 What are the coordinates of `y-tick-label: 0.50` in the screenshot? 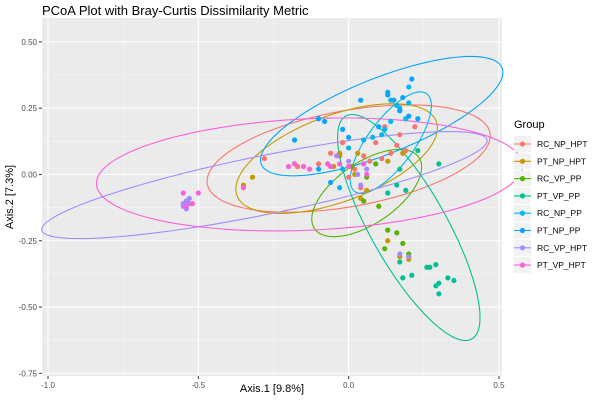 It's located at (29, 42).